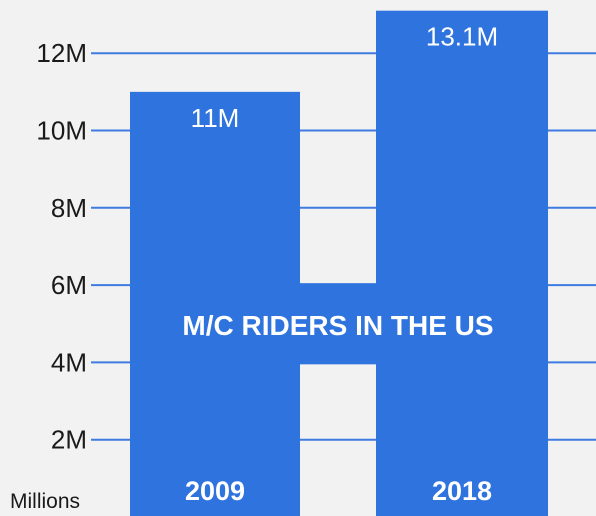 The height and width of the screenshot is (516, 596). Describe the element at coordinates (69, 285) in the screenshot. I see `y-tick-label: 6M` at that location.